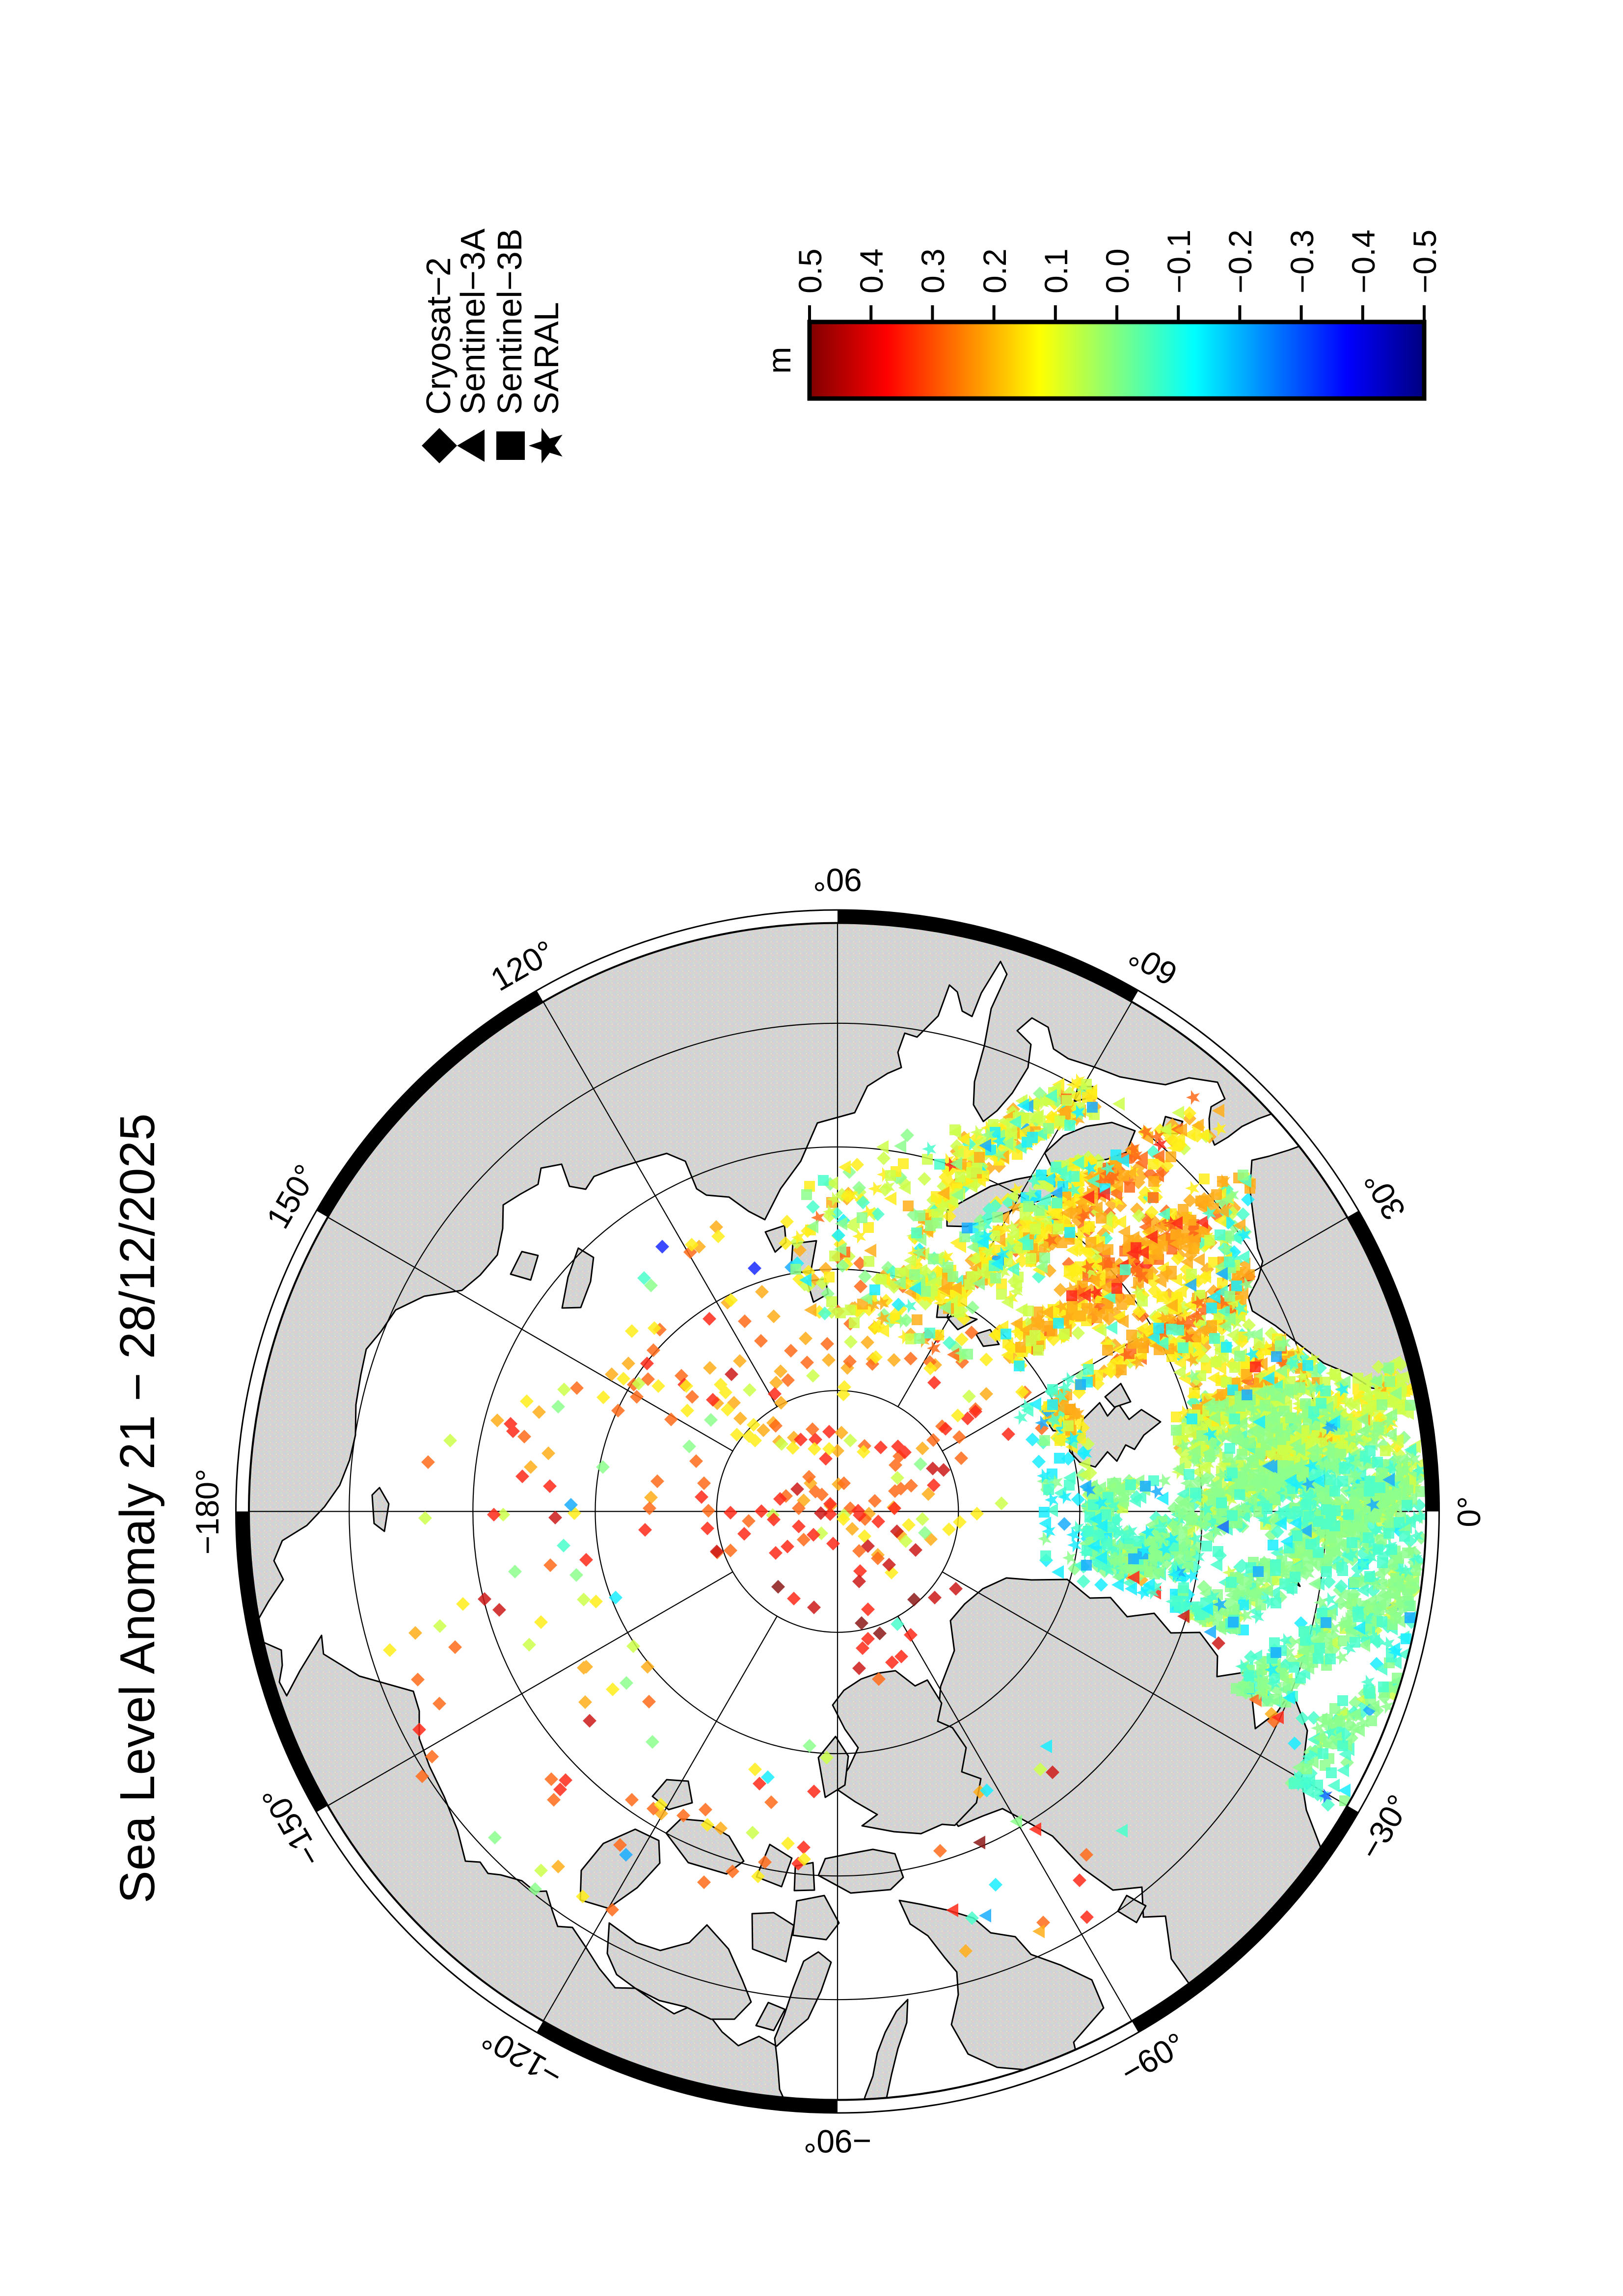 The height and width of the screenshot is (2296, 1623). I want to click on svg-text: −0.3, so click(1302, 262).